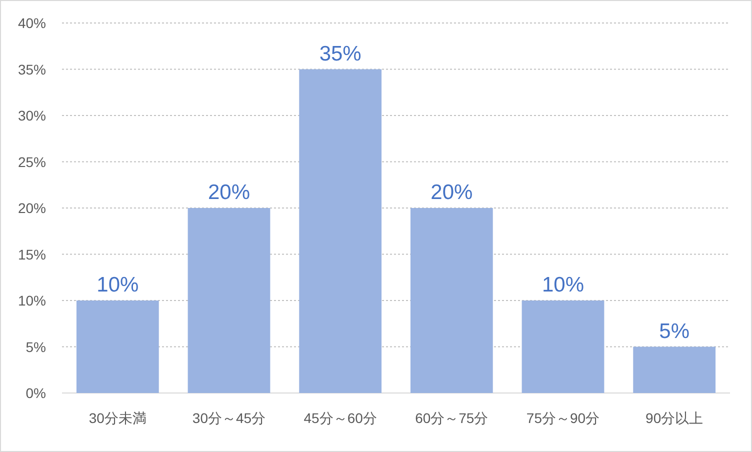 The height and width of the screenshot is (452, 752). Describe the element at coordinates (32, 254) in the screenshot. I see `y-tick-label: 15%` at that location.